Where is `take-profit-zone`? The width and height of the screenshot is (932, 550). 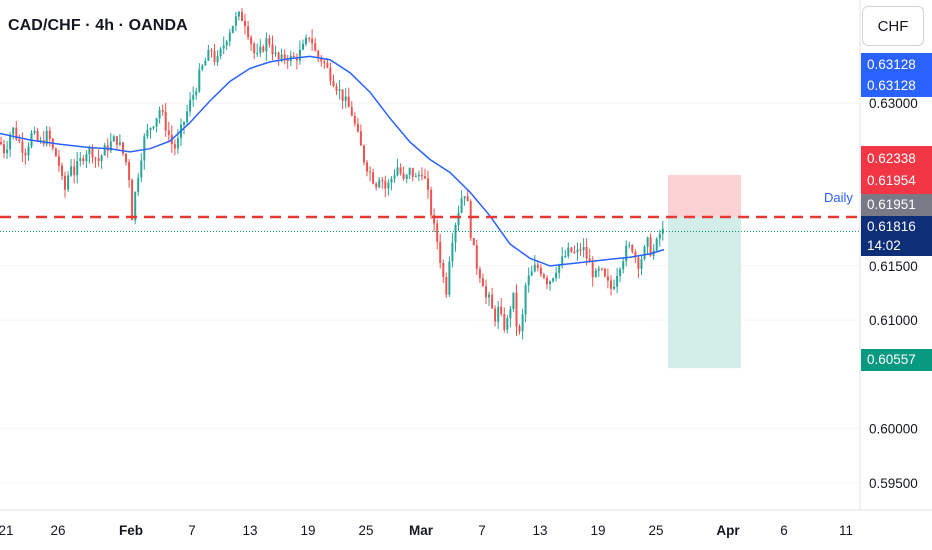 take-profit-zone is located at coordinates (704, 292).